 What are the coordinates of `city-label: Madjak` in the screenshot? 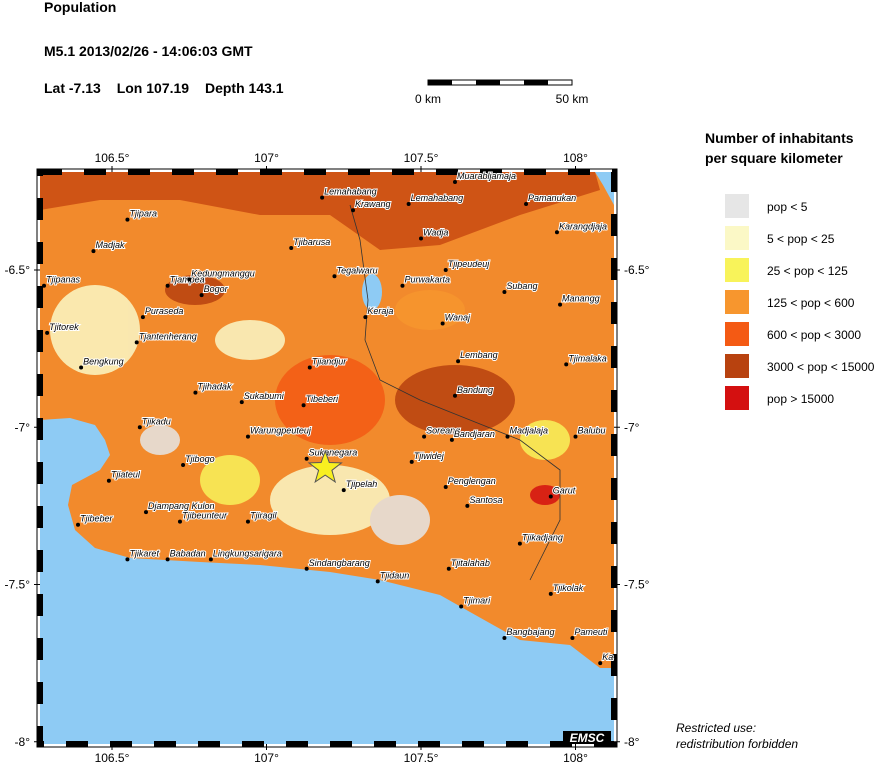 It's located at (110, 245).